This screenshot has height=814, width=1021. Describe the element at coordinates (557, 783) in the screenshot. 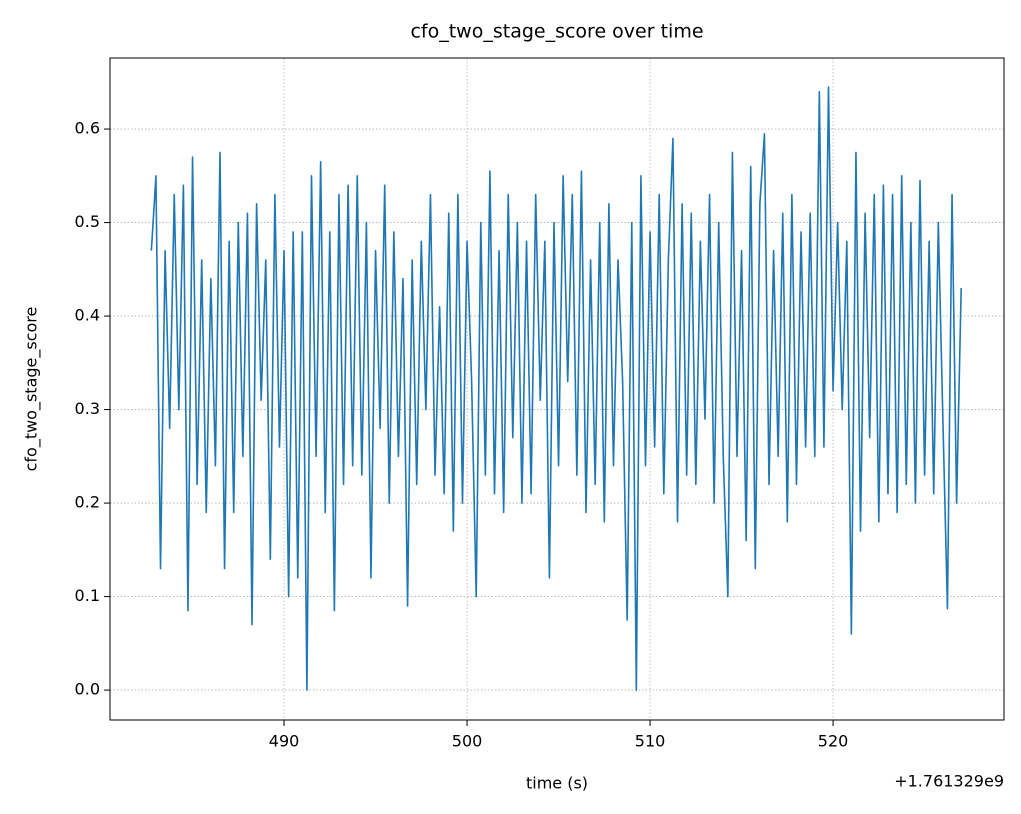

I see `x-axis-label: time (s)` at that location.